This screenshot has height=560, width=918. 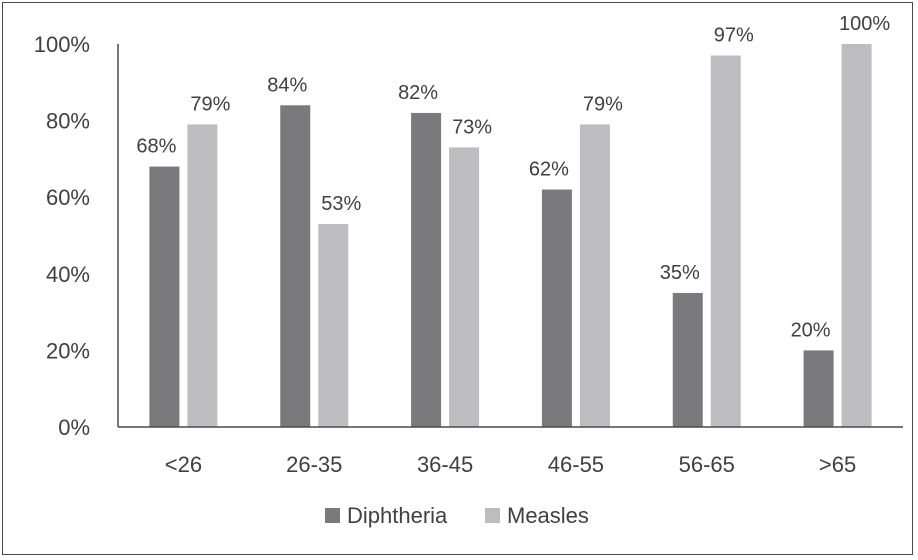 I want to click on data-label-measles-1: 53%, so click(x=341, y=204).